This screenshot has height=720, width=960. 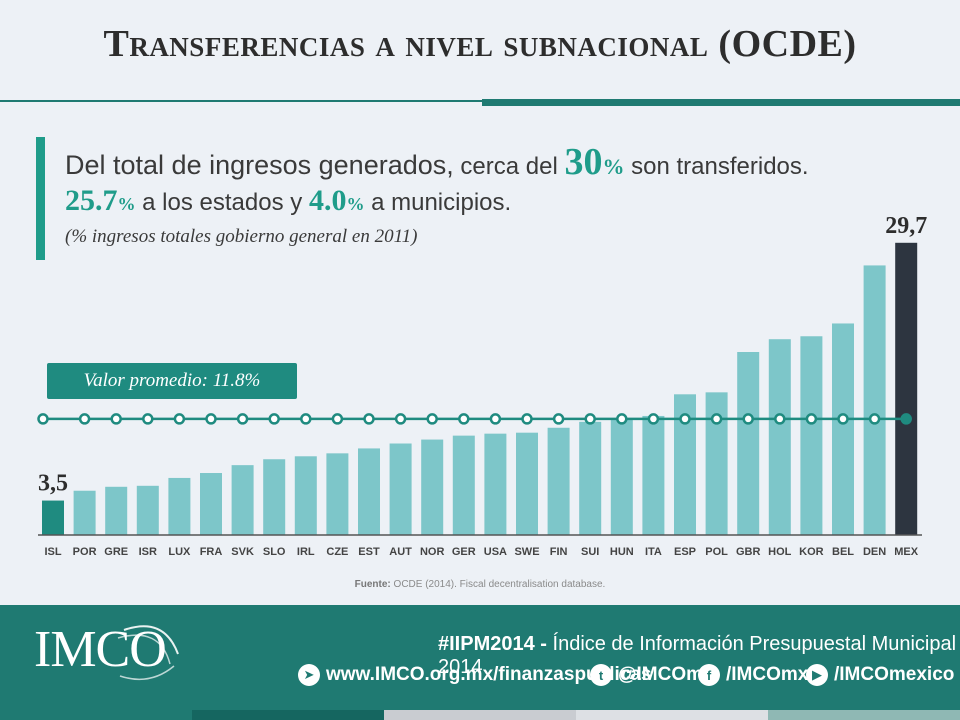 What do you see at coordinates (779, 437) in the screenshot?
I see `bar-hol` at bounding box center [779, 437].